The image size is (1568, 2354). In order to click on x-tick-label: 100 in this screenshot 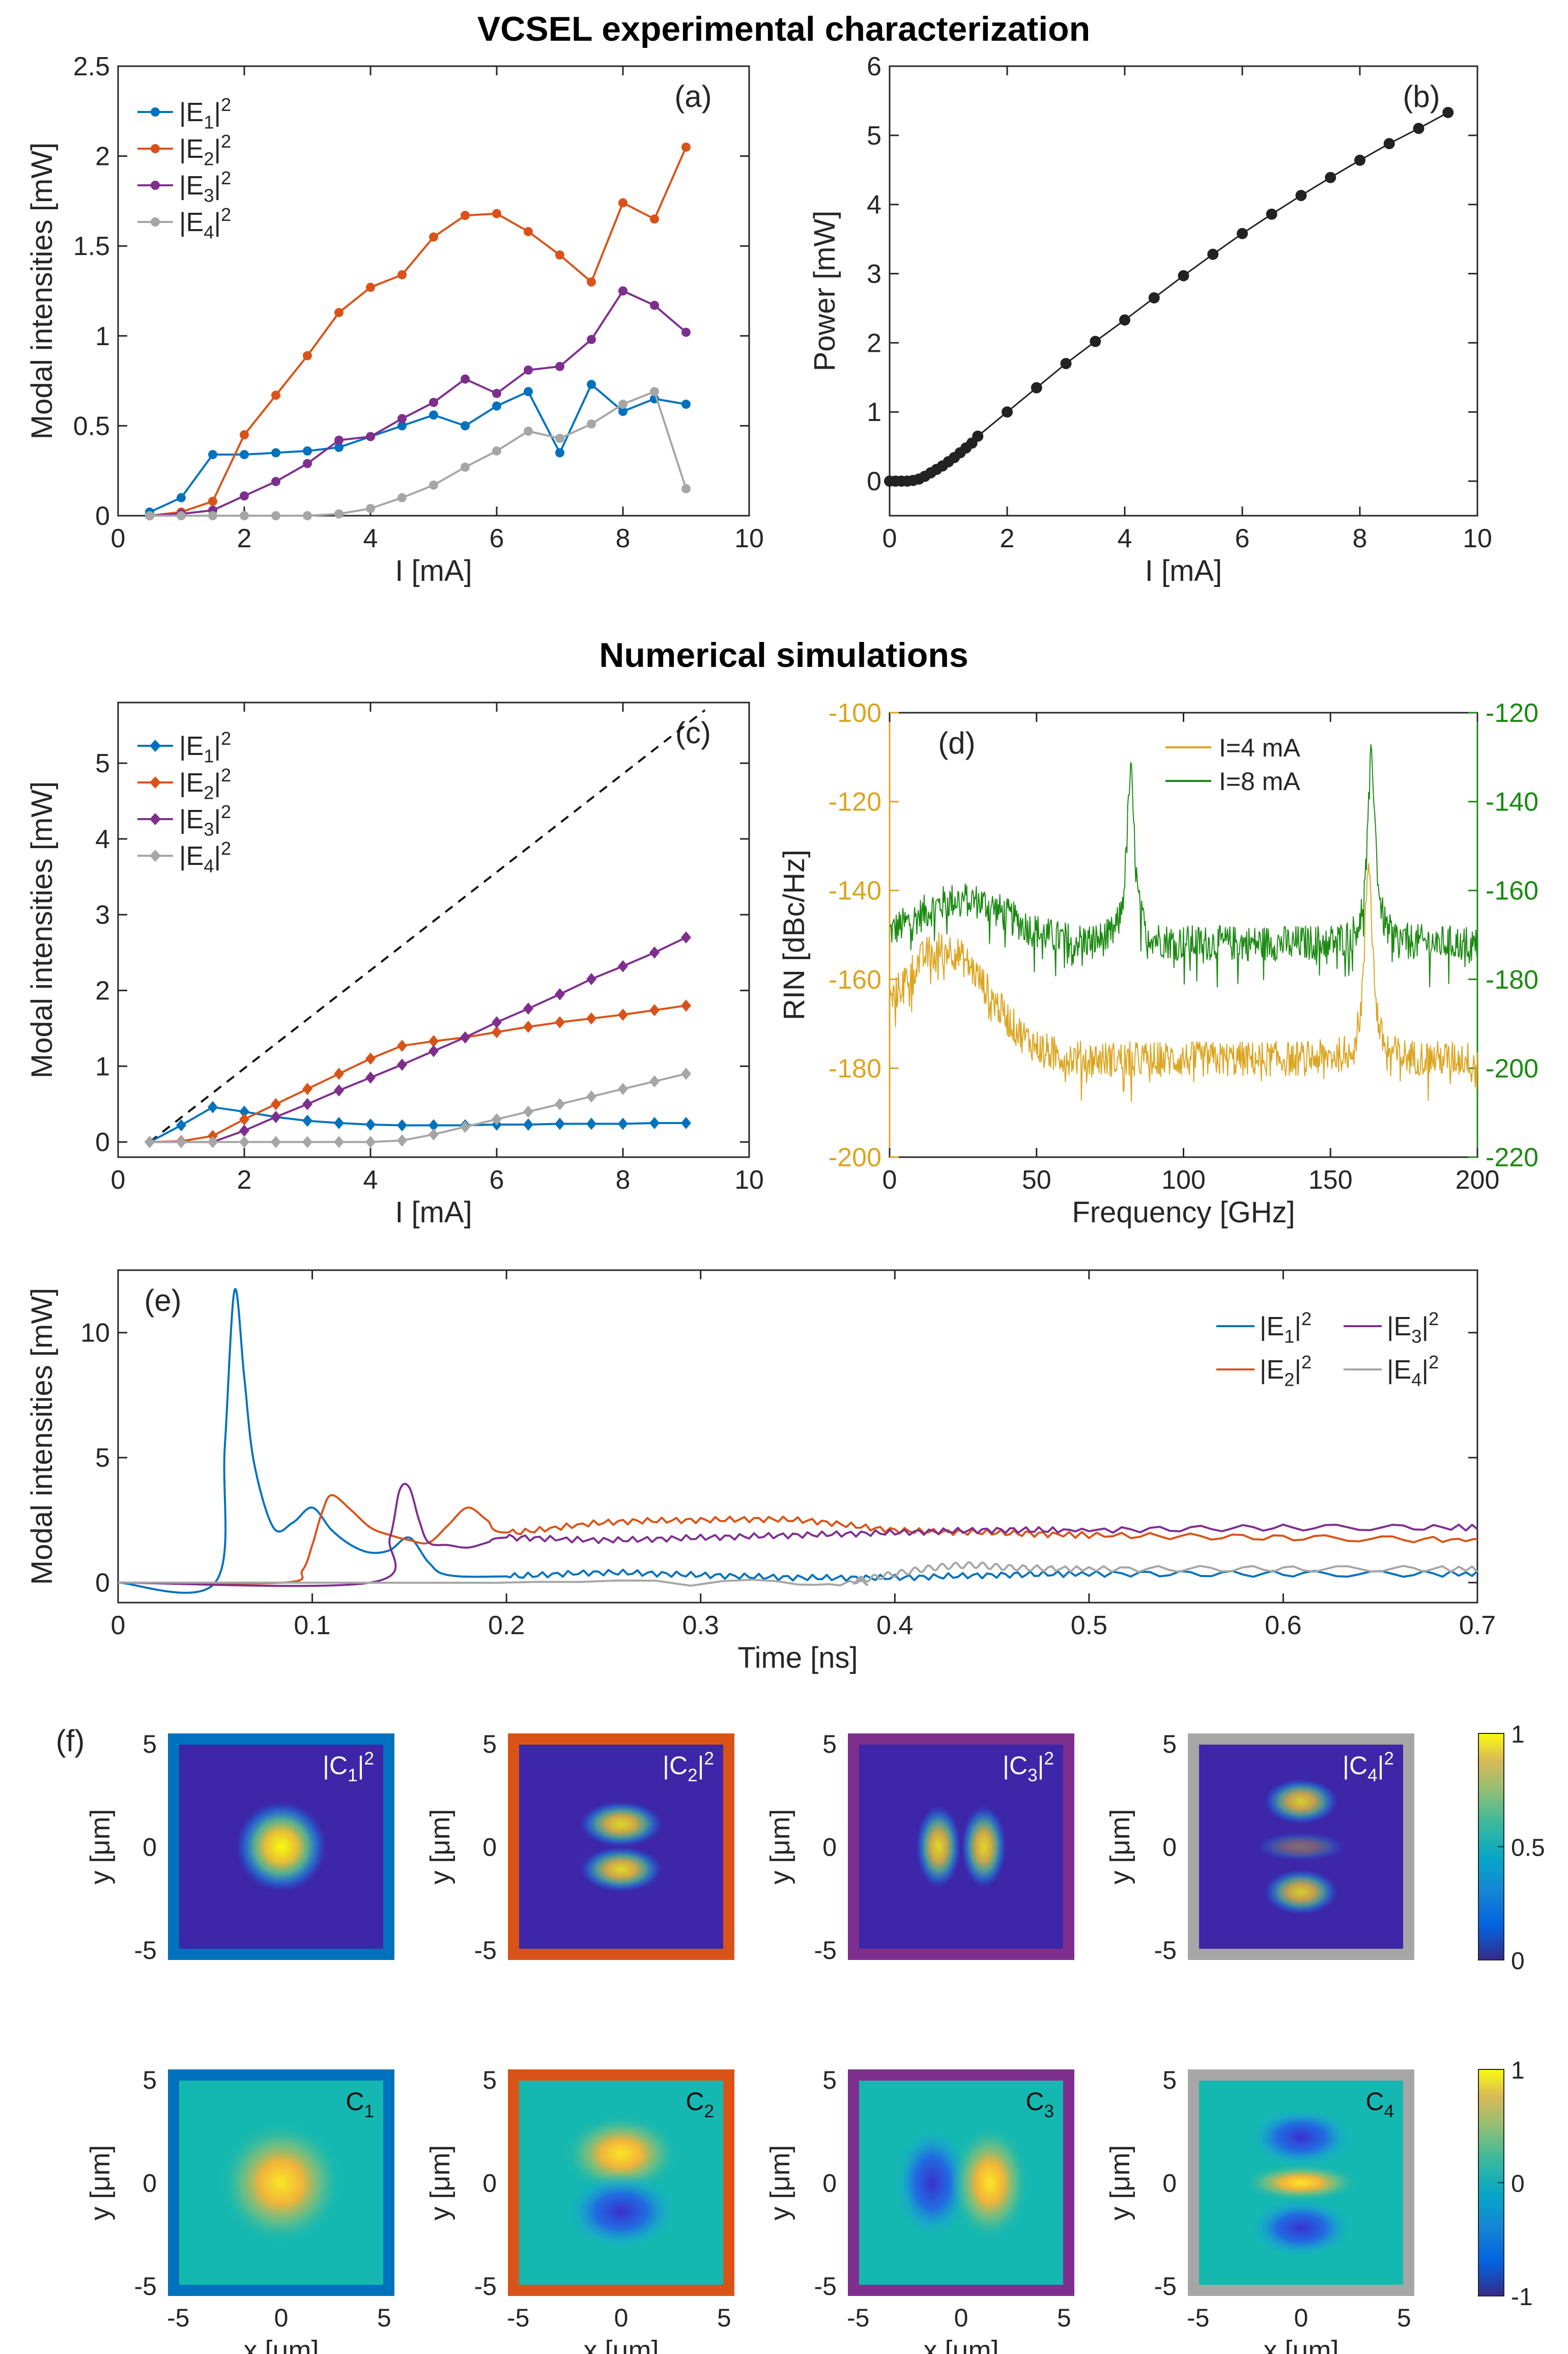, I will do `click(1183, 1180)`.